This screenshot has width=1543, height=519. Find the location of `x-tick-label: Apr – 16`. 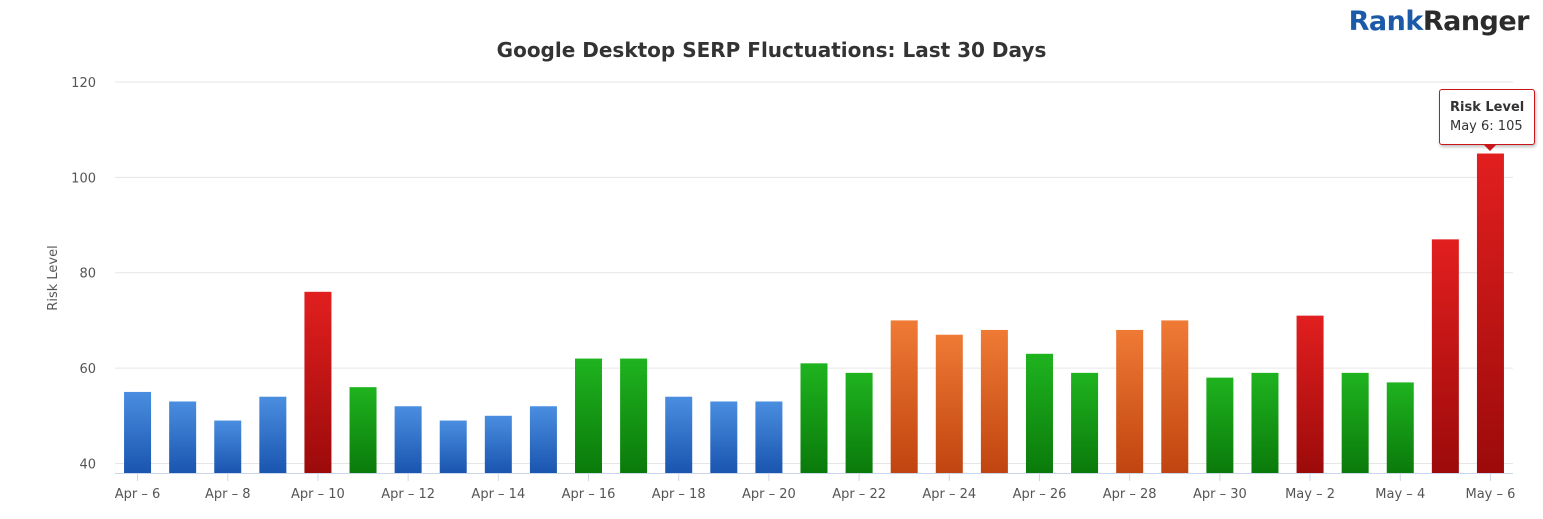

x-tick-label: Apr – 16 is located at coordinates (589, 494).